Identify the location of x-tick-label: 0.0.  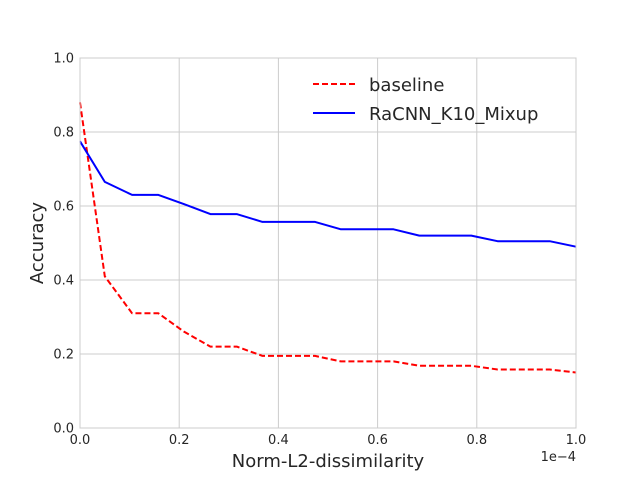
(80, 440).